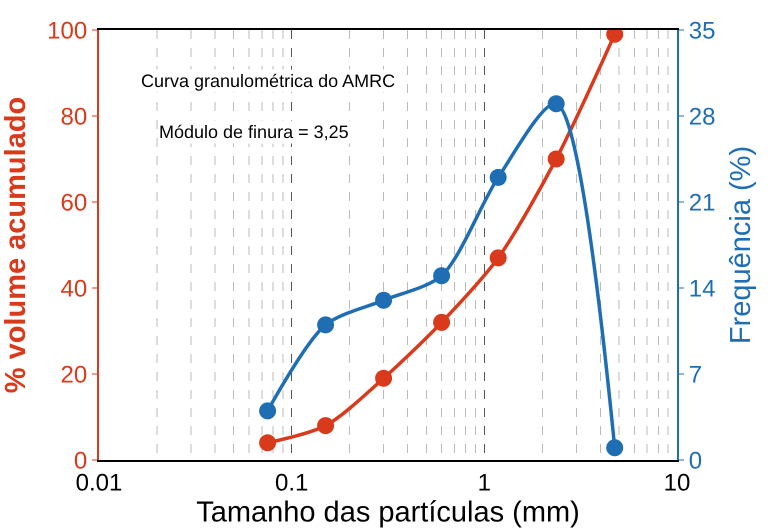 This screenshot has width=772, height=531. What do you see at coordinates (254, 132) in the screenshot?
I see `annotation: Módulo de finura = 3,25` at bounding box center [254, 132].